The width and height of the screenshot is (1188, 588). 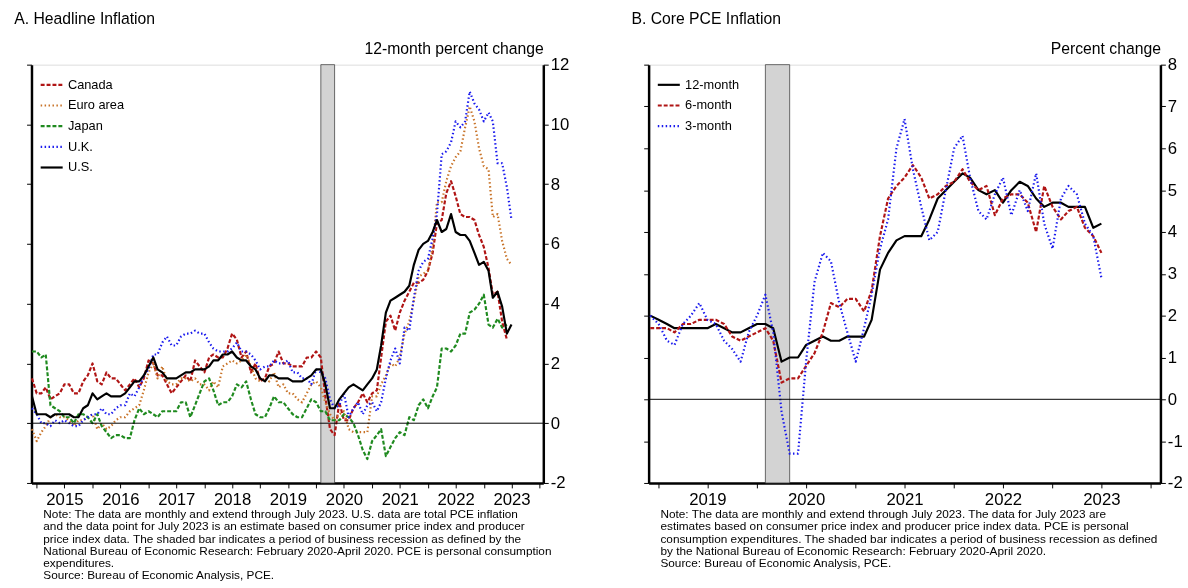 What do you see at coordinates (297, 538) in the screenshot?
I see `text: Note: The data are monthly and extend through July 2023. U.S. data are total PCE inflation and the data point for July 2023 is an estimate based on consumer price index and producer price index data. The shaded bar indicates a period of business recession as defined by the National Bureau of Economic Research: February 2020-April 2020. PCE is personal consumption expenditures.` at bounding box center [297, 538].